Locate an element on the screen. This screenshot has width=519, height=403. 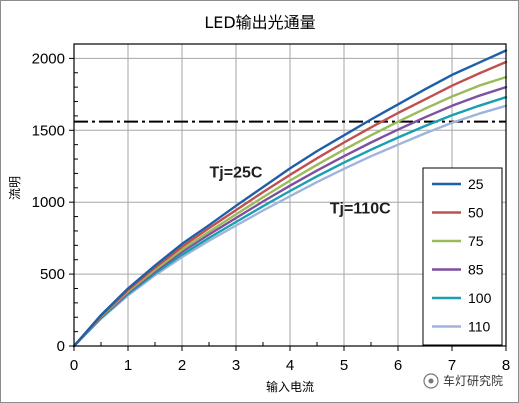
watermark: 车灯研究院 is located at coordinates (463, 381).